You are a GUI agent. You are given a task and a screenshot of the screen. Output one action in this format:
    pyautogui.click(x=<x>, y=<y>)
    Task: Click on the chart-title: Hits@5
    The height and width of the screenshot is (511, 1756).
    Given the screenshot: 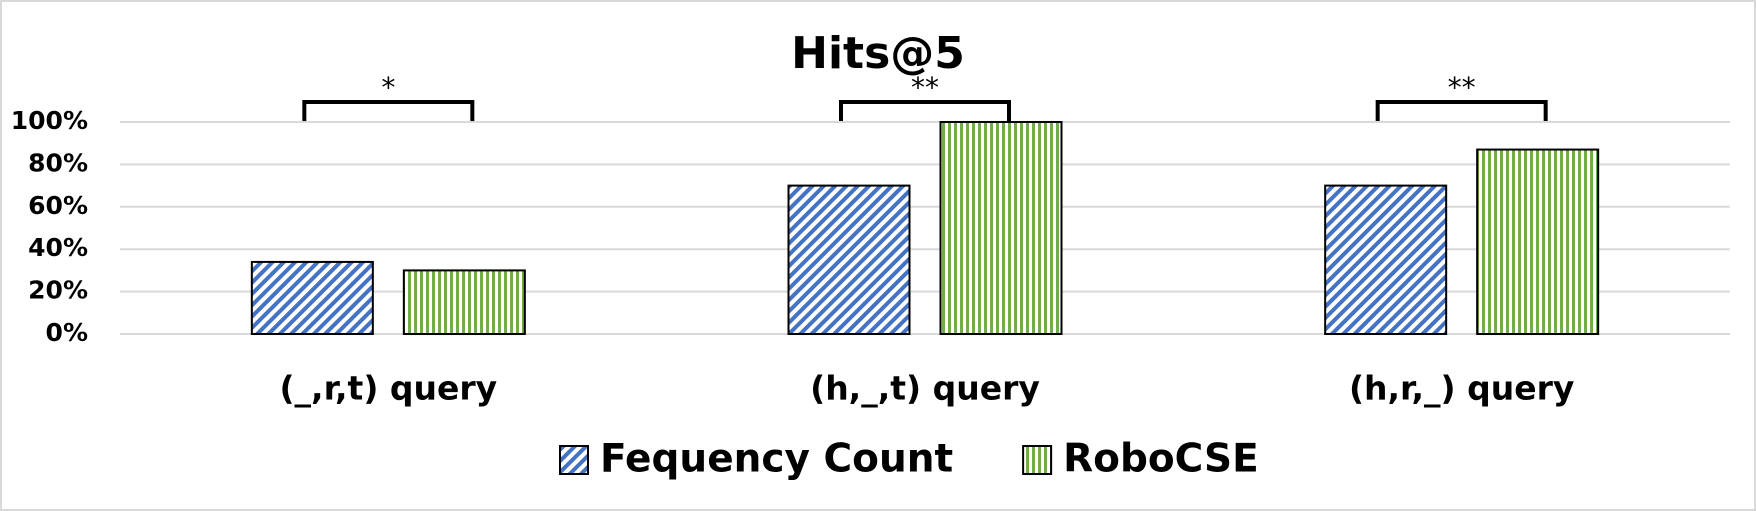 What is the action you would take?
    pyautogui.click(x=878, y=53)
    